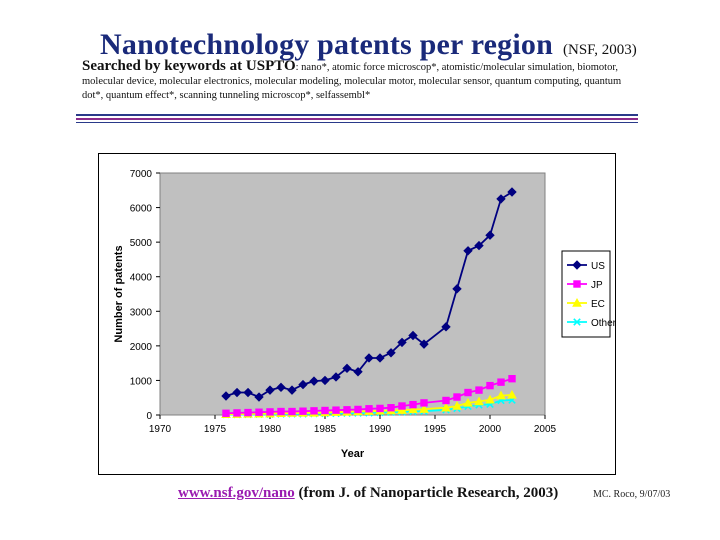 The image size is (720, 540). Describe the element at coordinates (326, 44) in the screenshot. I see `title-text: Nanotechnology patents per region` at that location.